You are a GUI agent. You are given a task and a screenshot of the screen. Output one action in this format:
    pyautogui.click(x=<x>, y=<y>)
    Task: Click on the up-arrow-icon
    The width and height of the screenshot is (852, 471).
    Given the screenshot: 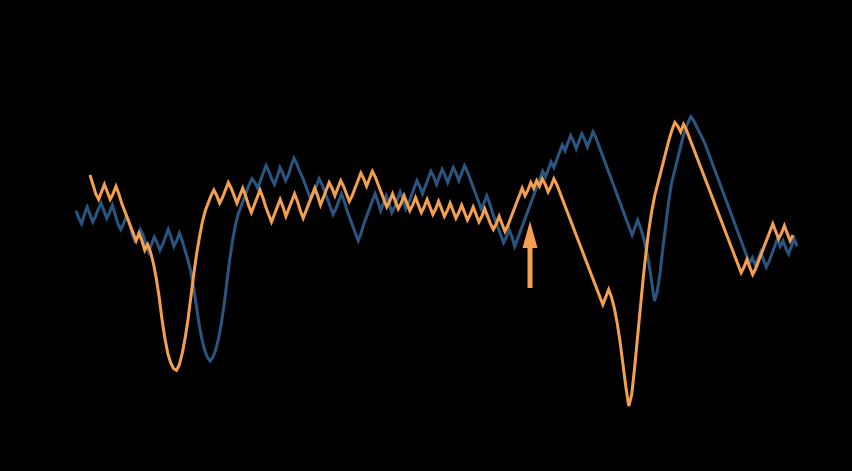 What is the action you would take?
    pyautogui.click(x=530, y=254)
    